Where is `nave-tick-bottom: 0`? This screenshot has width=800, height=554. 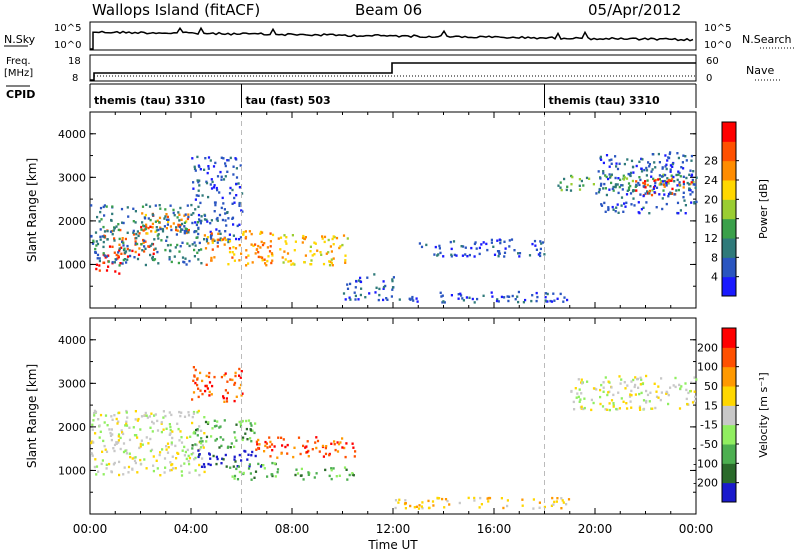
nave-tick-bottom: 0 is located at coordinates (709, 78).